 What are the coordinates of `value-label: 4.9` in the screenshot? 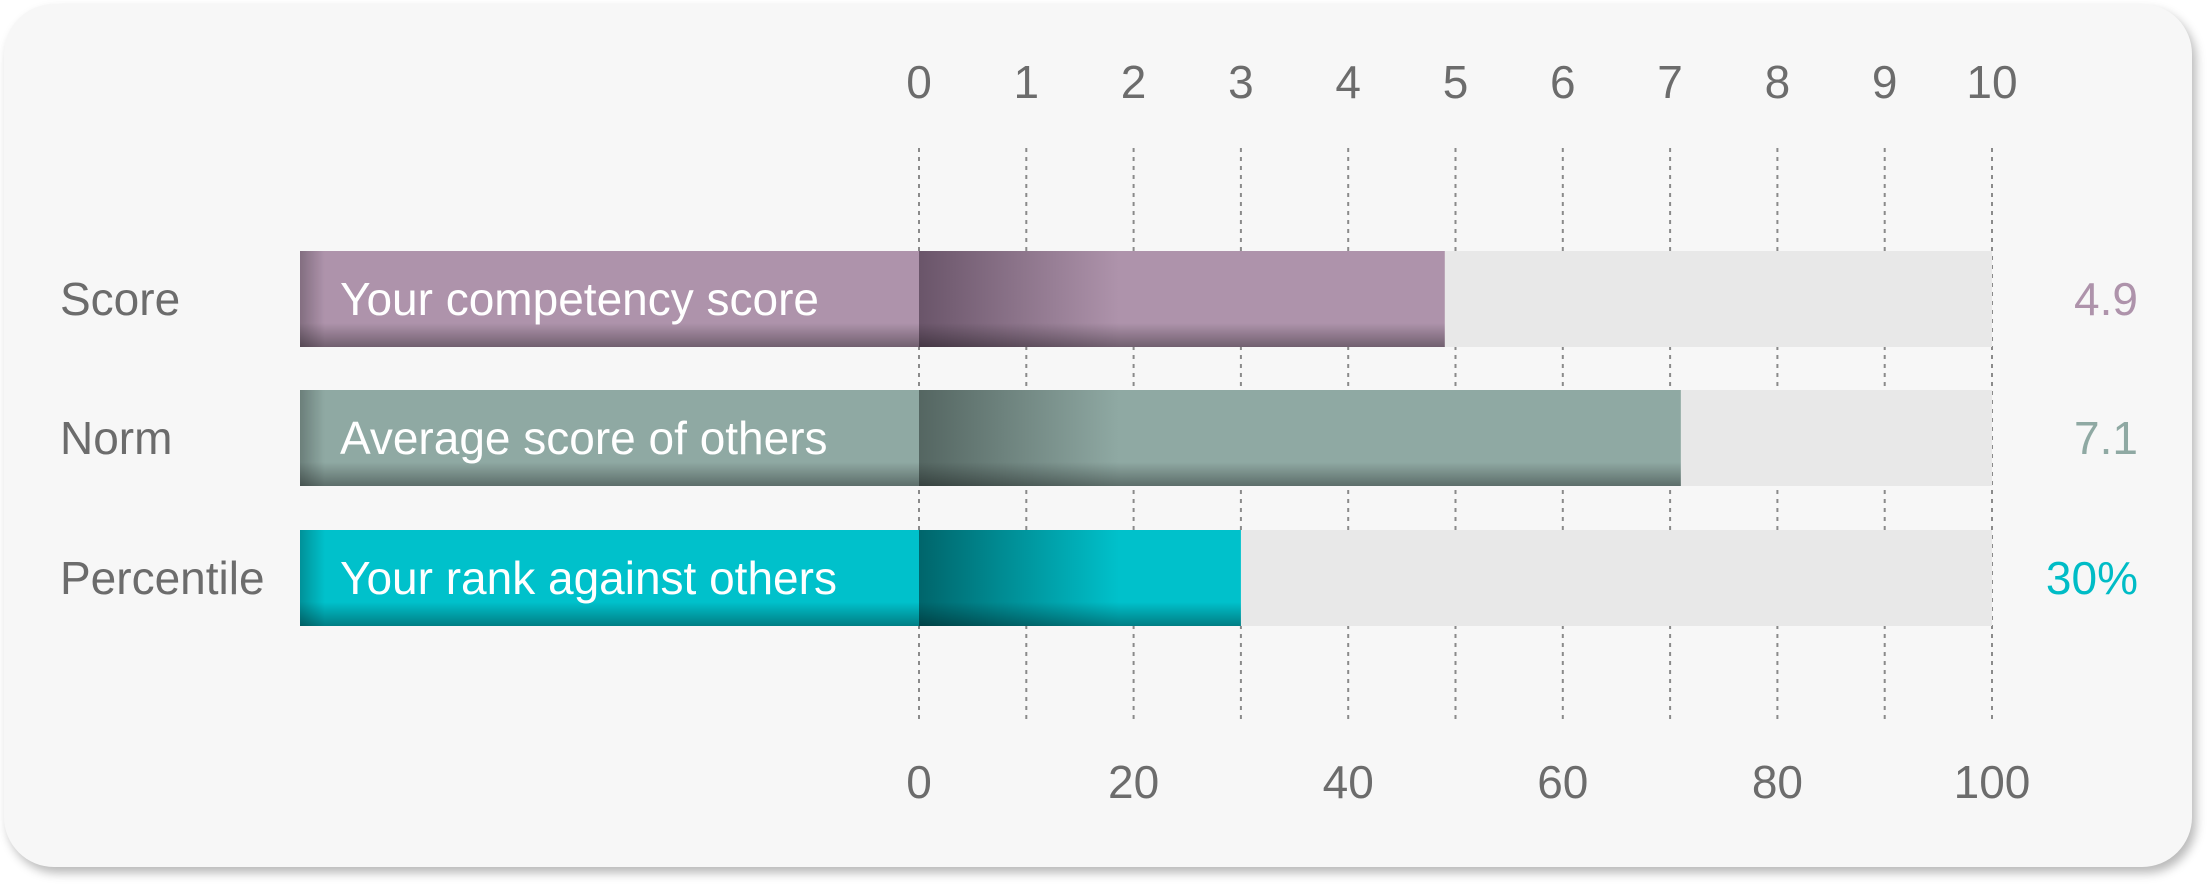 It's located at (2106, 299).